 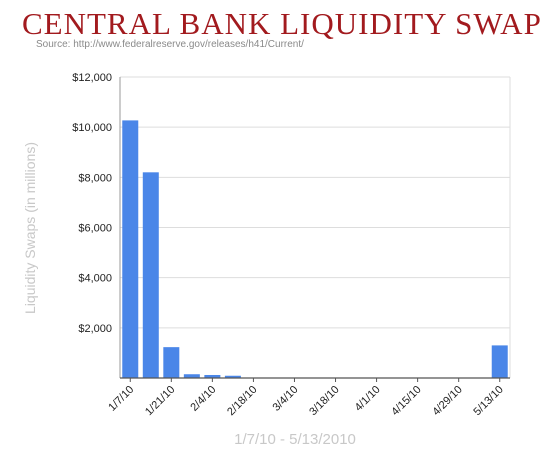 I want to click on y-axis-title: Liquidity Swaps (in millions), so click(x=30, y=228).